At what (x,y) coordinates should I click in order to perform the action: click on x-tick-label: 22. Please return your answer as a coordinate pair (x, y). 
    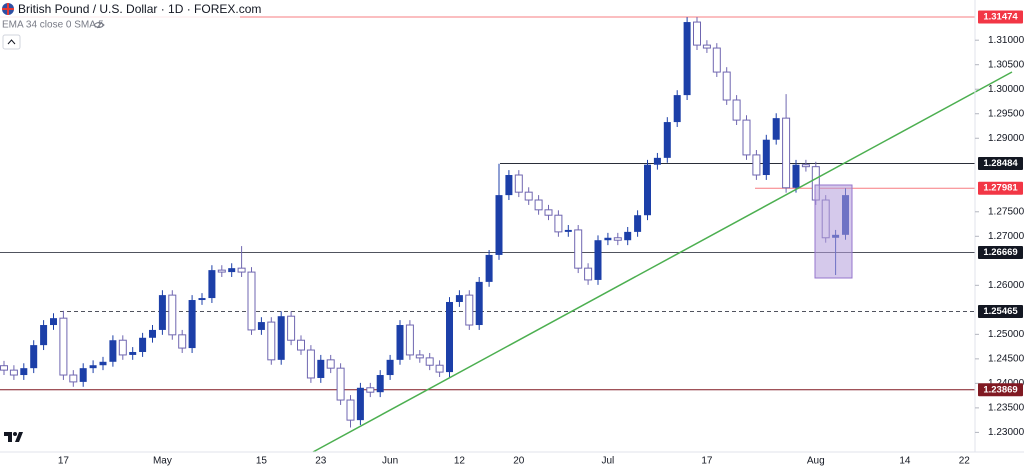
    Looking at the image, I should click on (965, 461).